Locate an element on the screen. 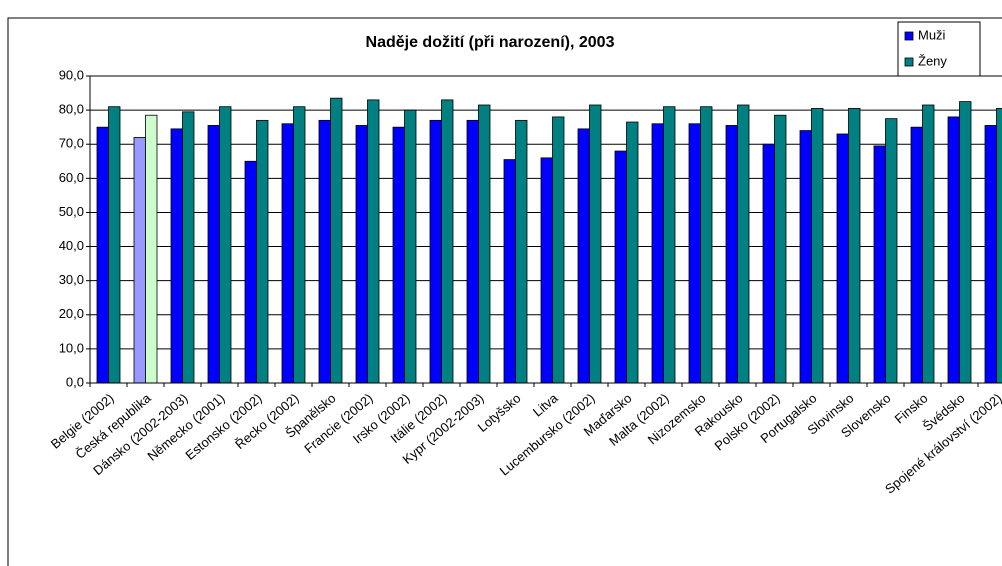 The width and height of the screenshot is (1002, 566). y-tick-label: 30,0 is located at coordinates (71, 279).